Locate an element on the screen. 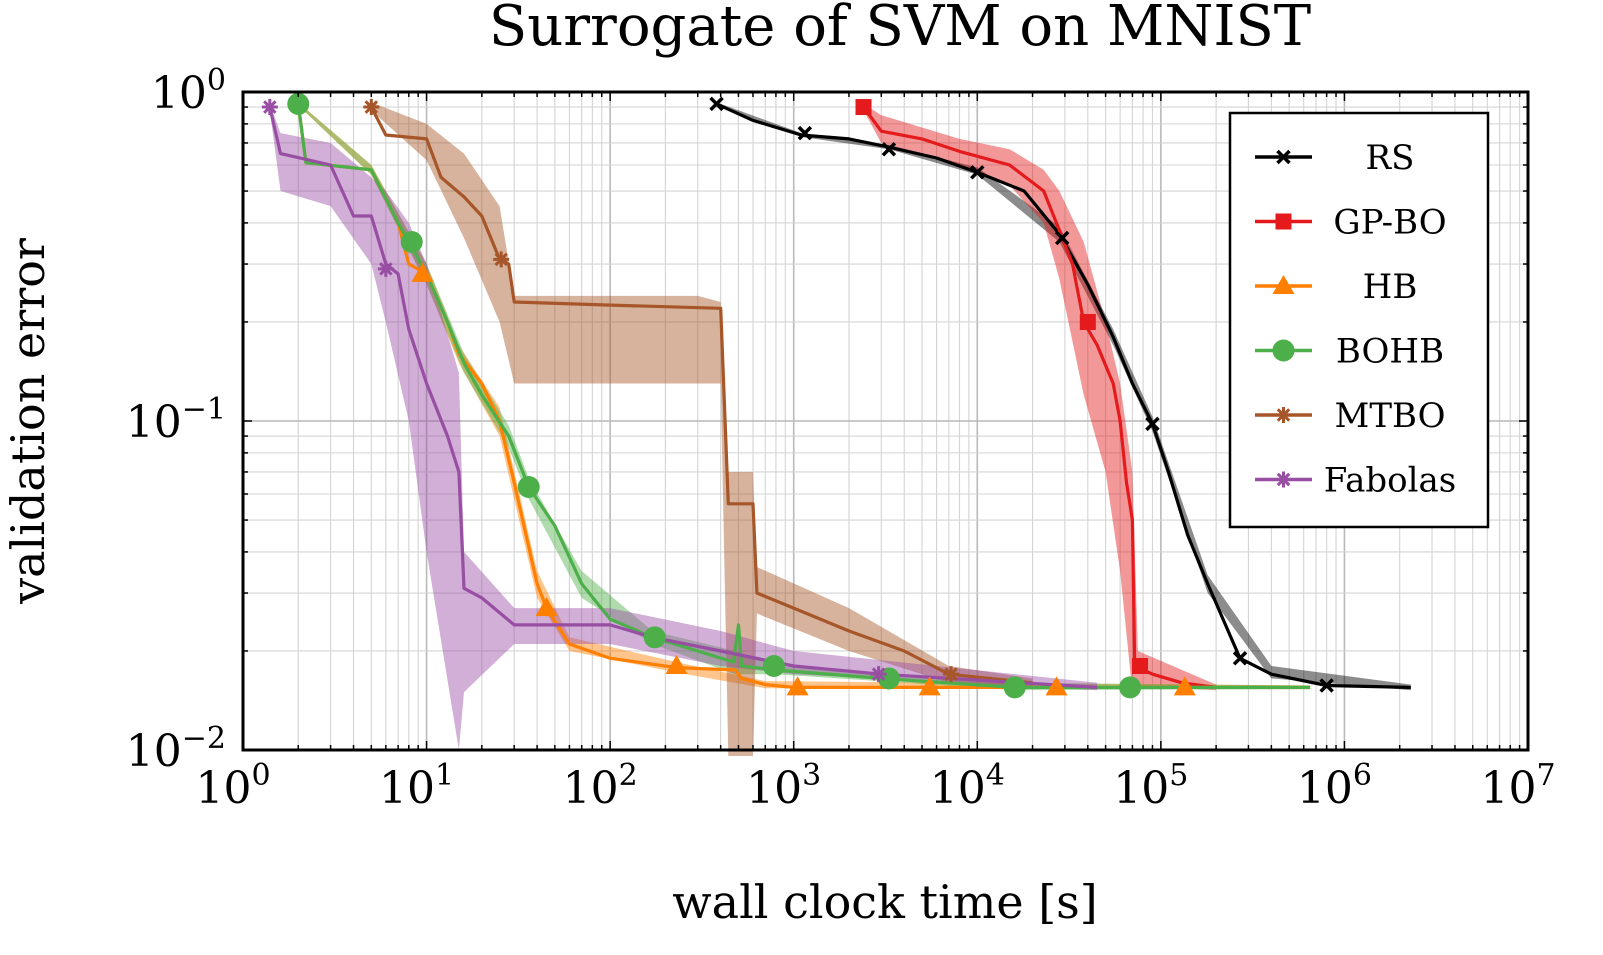 The width and height of the screenshot is (1603, 955). y-axis-label: validation error is located at coordinates (28, 421).